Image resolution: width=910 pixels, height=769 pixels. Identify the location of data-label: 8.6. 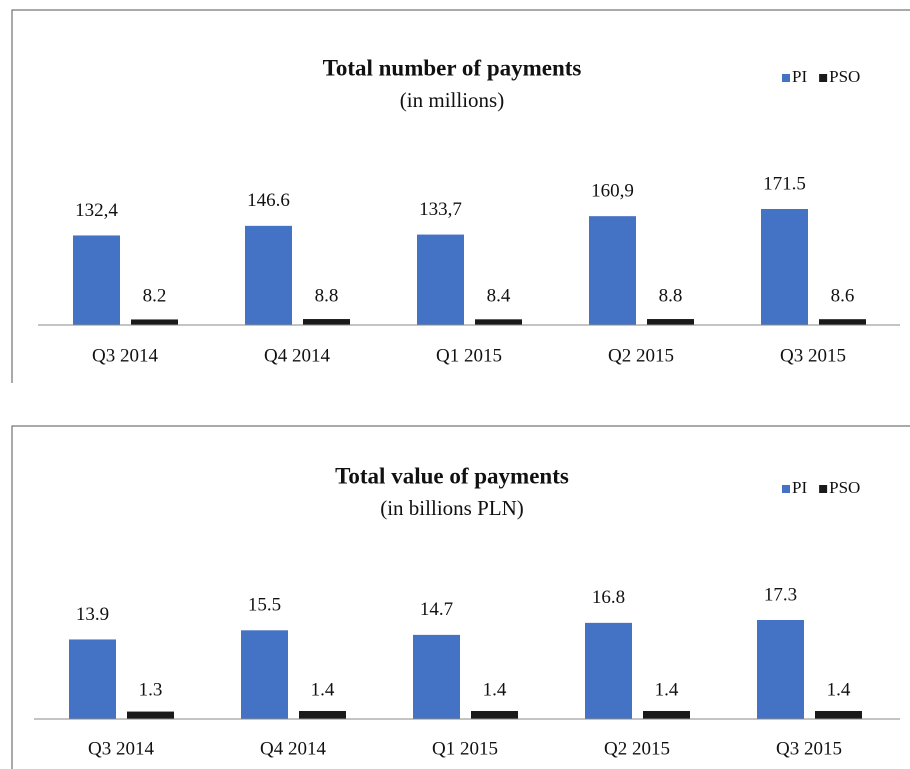
(843, 295).